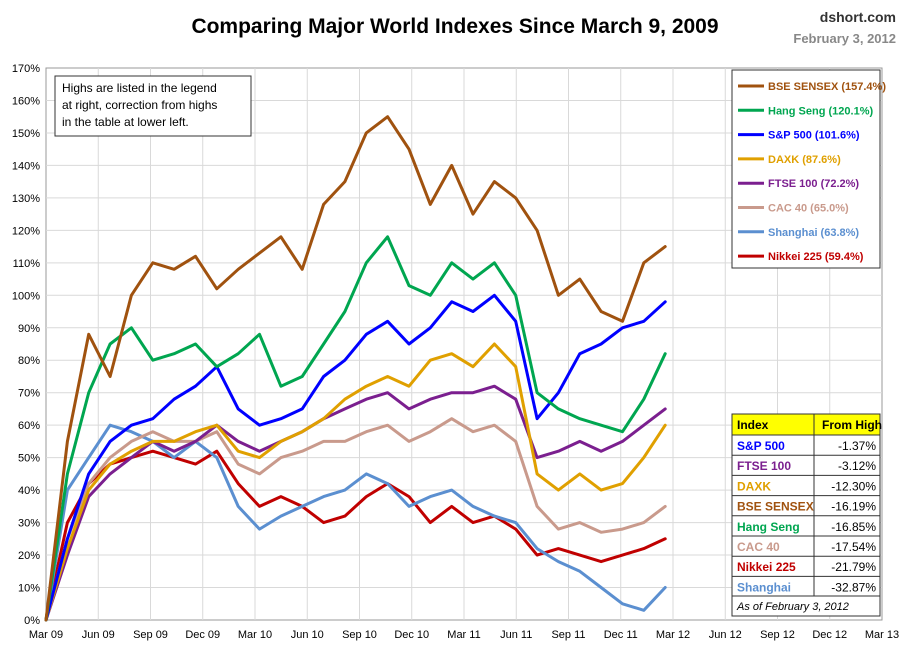 This screenshot has height=662, width=911. I want to click on table-header-value: From High, so click(852, 425).